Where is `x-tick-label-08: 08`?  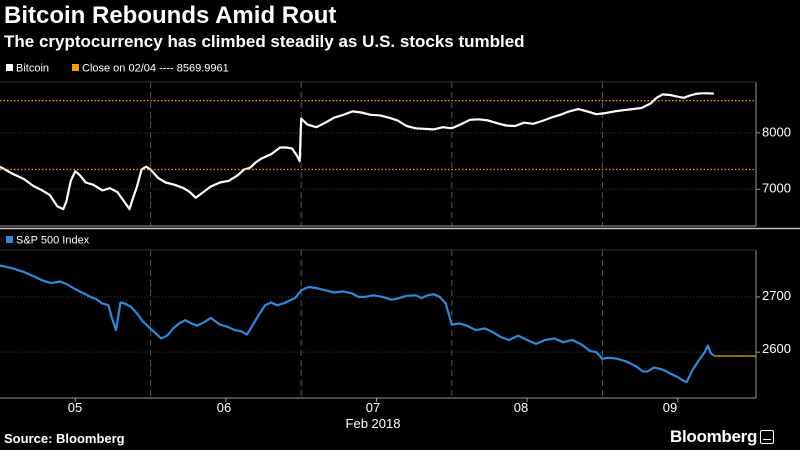
x-tick-label-08: 08 is located at coordinates (521, 407).